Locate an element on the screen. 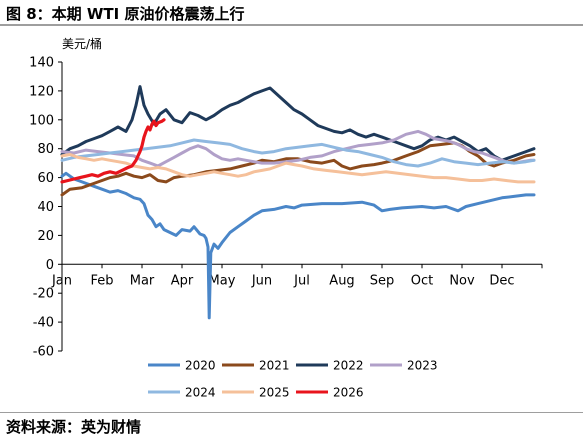 The height and width of the screenshot is (440, 583). y-tick-labels: 140 120 100 80 60 40 20 0 -20 -40 -60 is located at coordinates (41, 208).